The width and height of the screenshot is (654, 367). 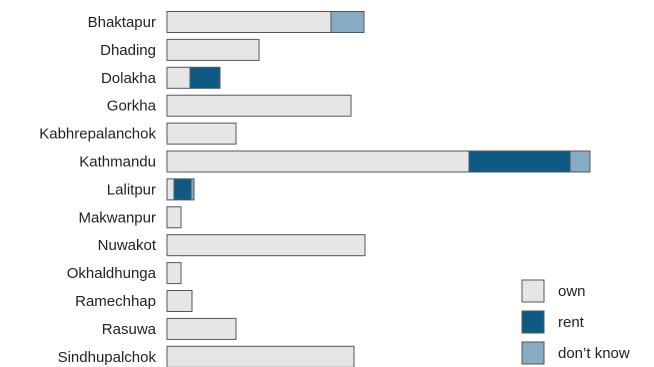 What do you see at coordinates (174, 273) in the screenshot?
I see `bar-okhaldhunga-own` at bounding box center [174, 273].